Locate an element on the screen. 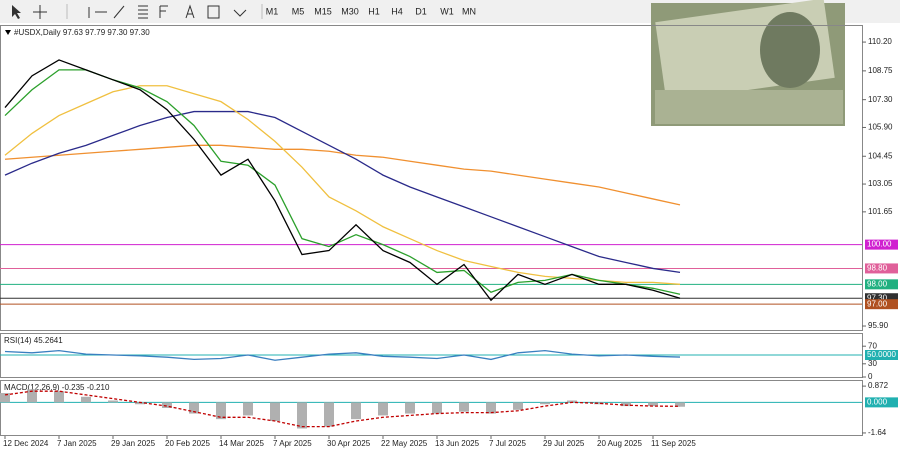 This screenshot has height=455, width=900. x-tick-label: 30 Apr 2025 is located at coordinates (349, 443).